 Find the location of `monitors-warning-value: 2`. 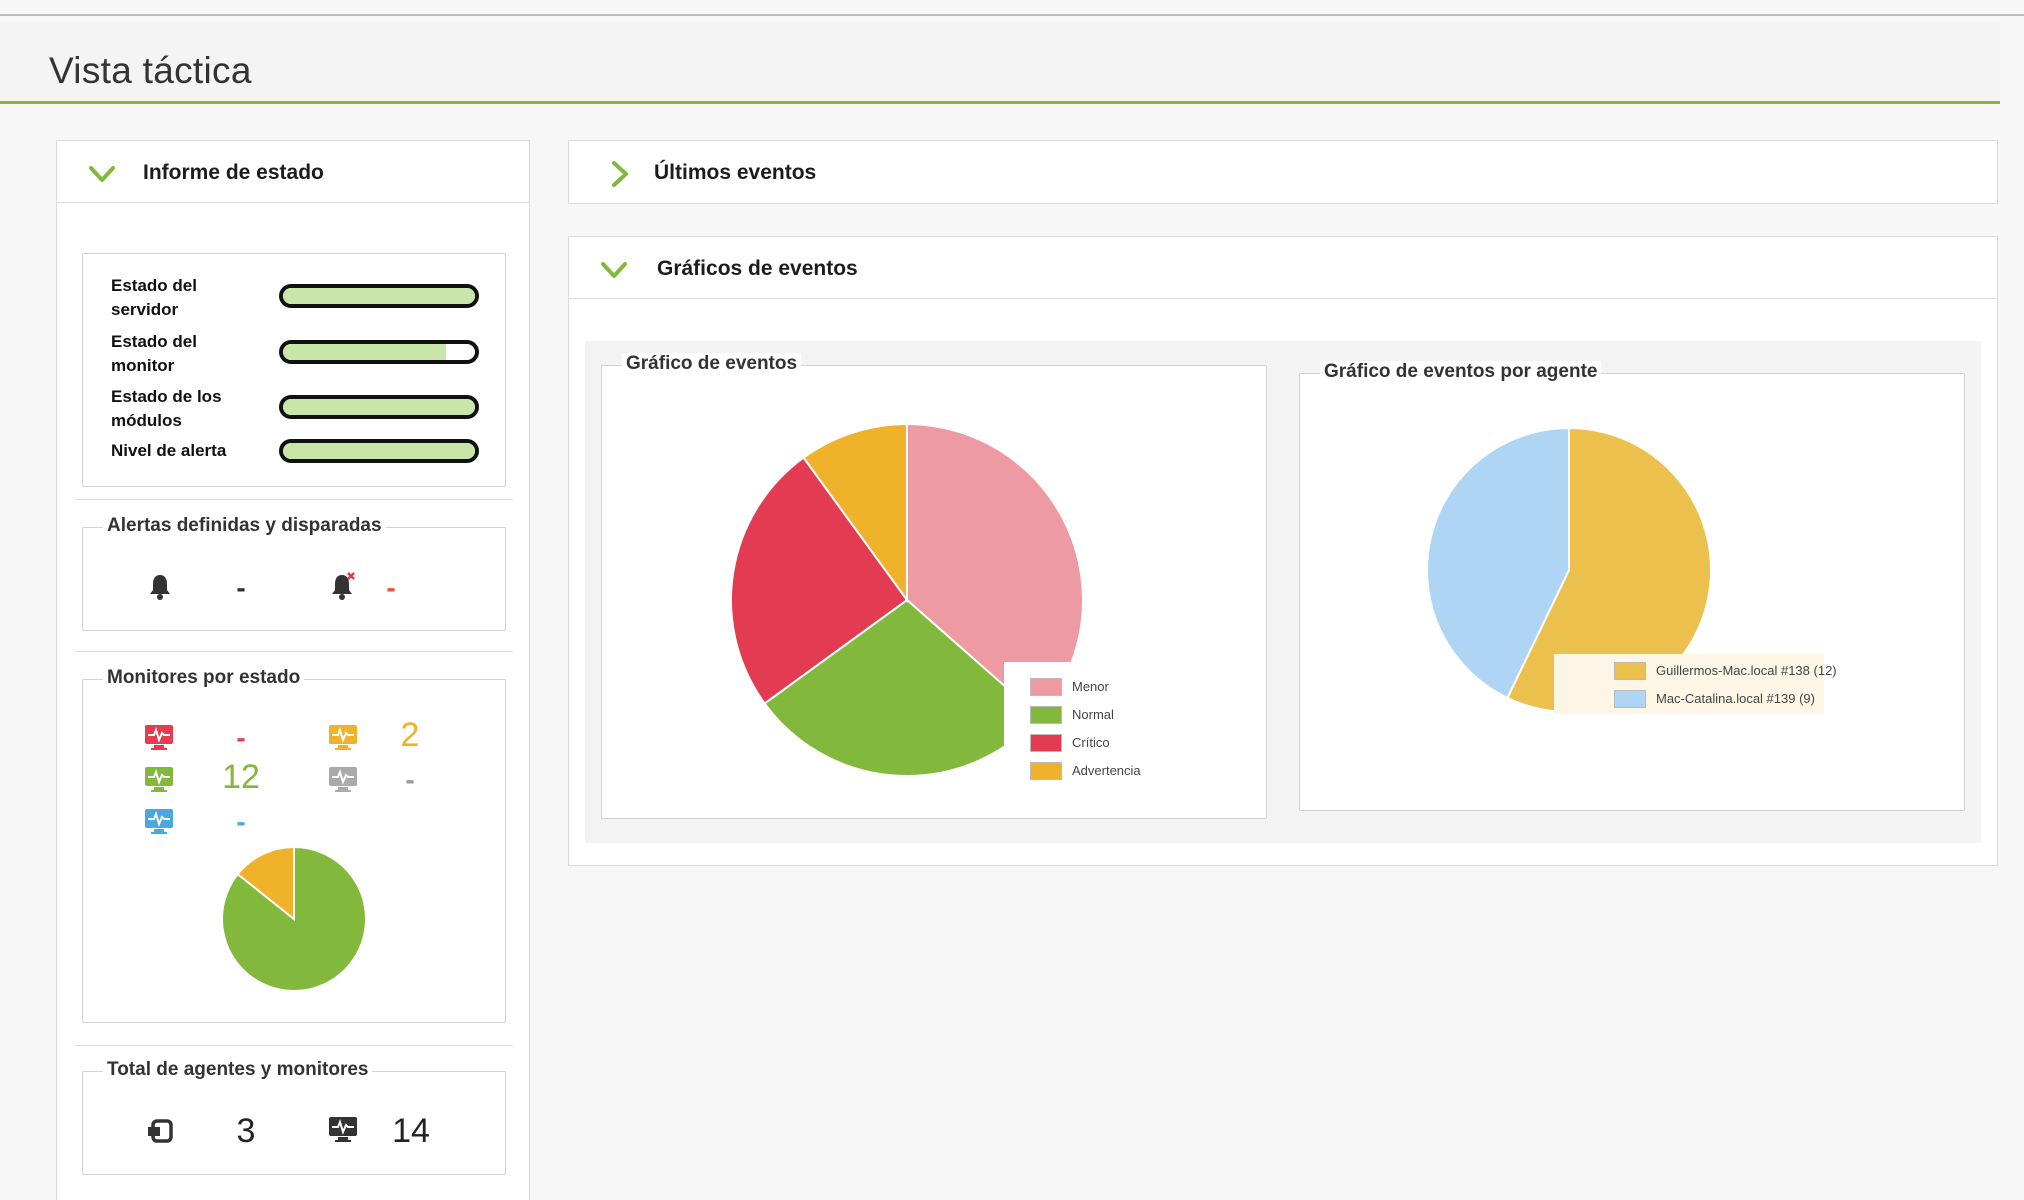

monitors-warning-value: 2 is located at coordinates (410, 735).